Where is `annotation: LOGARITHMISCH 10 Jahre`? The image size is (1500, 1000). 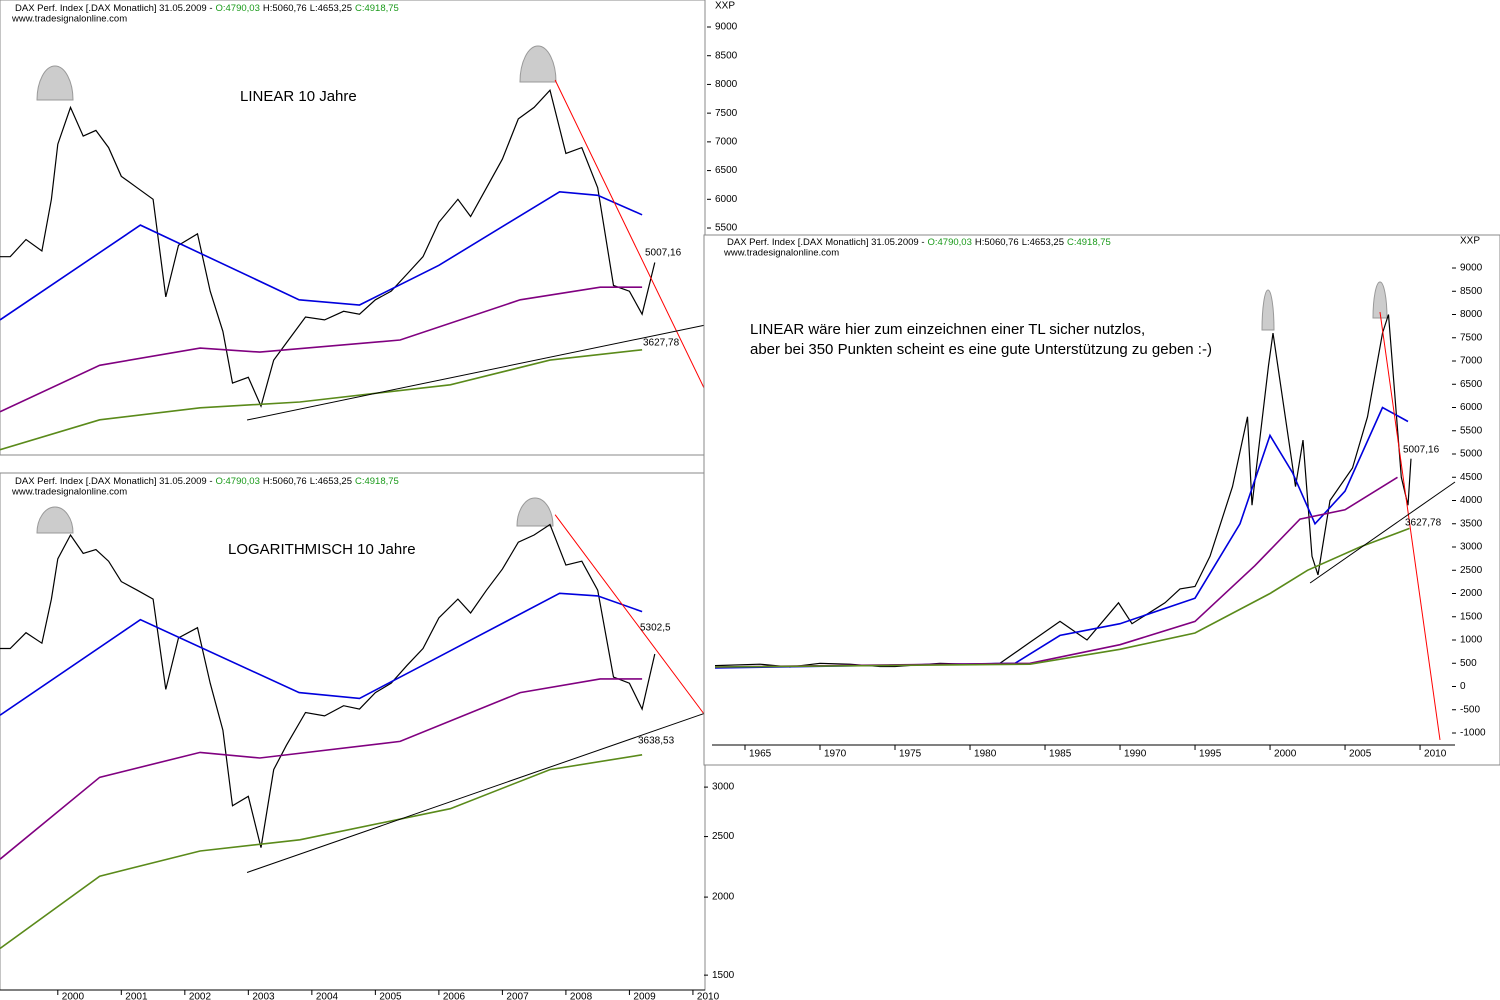
annotation: LOGARITHMISCH 10 Jahre is located at coordinates (322, 549).